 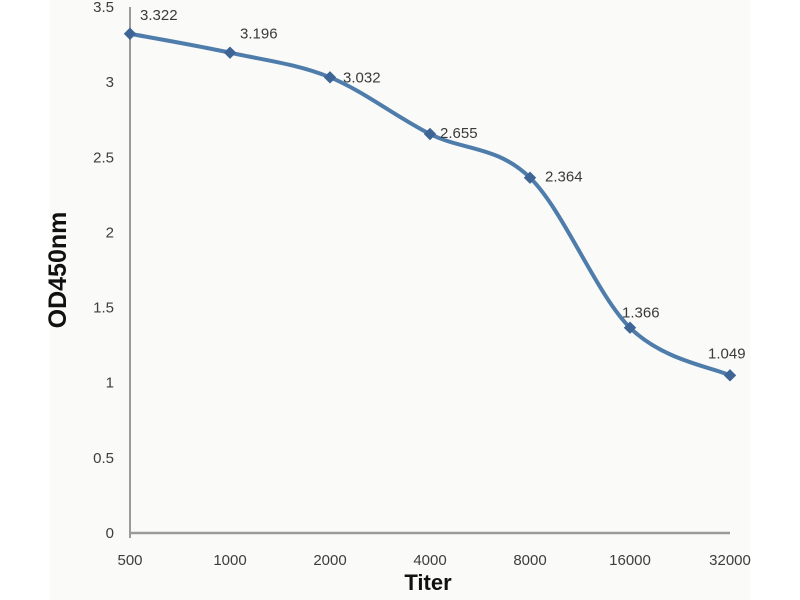 I want to click on x-tick-label: 2000, so click(x=329, y=560).